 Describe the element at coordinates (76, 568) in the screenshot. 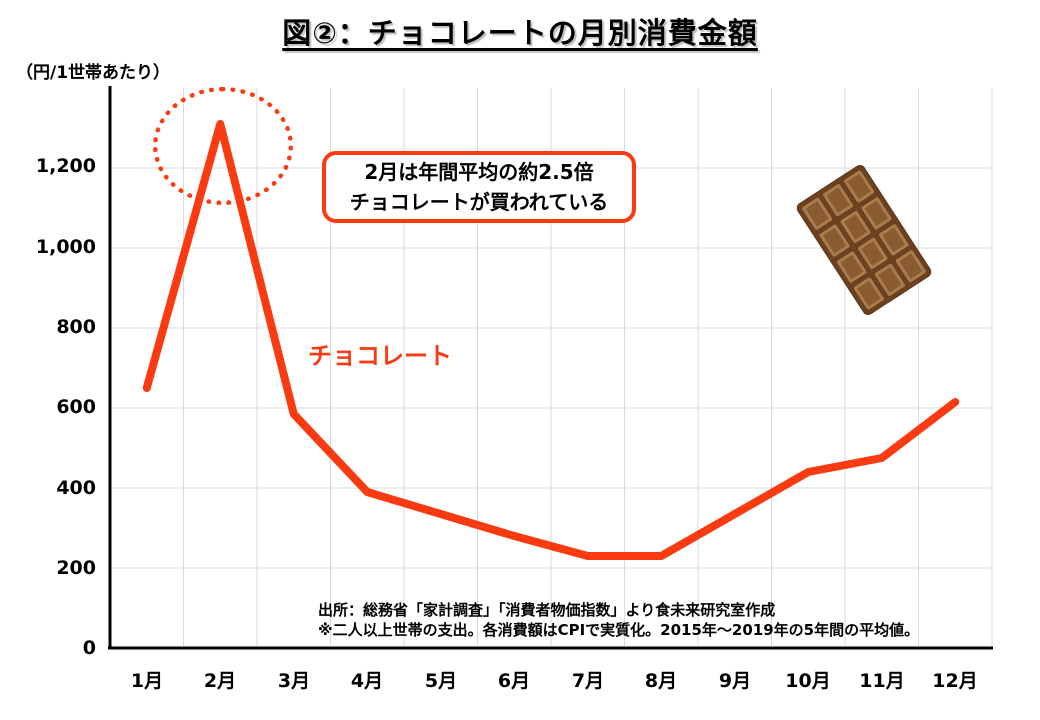

I see `y-tick-label: 200` at that location.